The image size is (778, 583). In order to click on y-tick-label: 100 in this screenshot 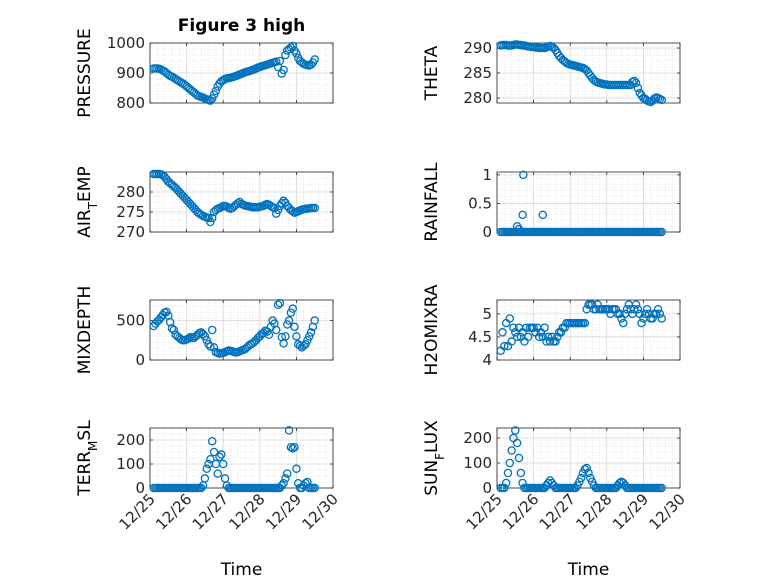, I will do `click(130, 464)`.